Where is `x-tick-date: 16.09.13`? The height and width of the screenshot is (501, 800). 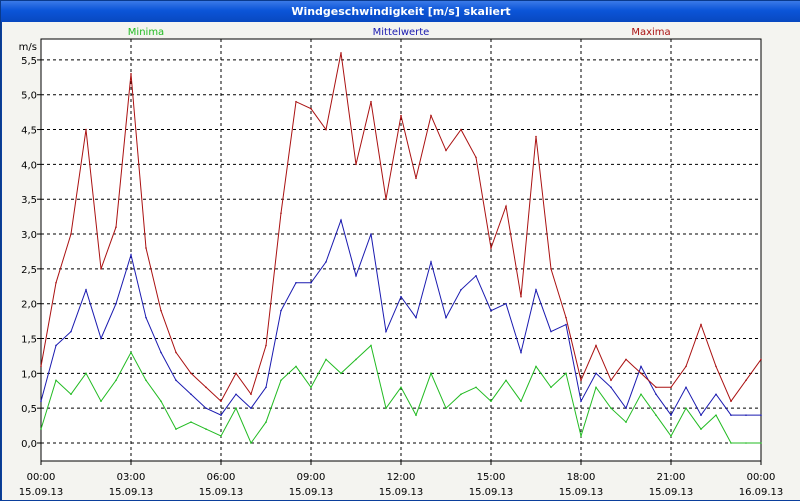
x-tick-date: 16.09.13 is located at coordinates (761, 492).